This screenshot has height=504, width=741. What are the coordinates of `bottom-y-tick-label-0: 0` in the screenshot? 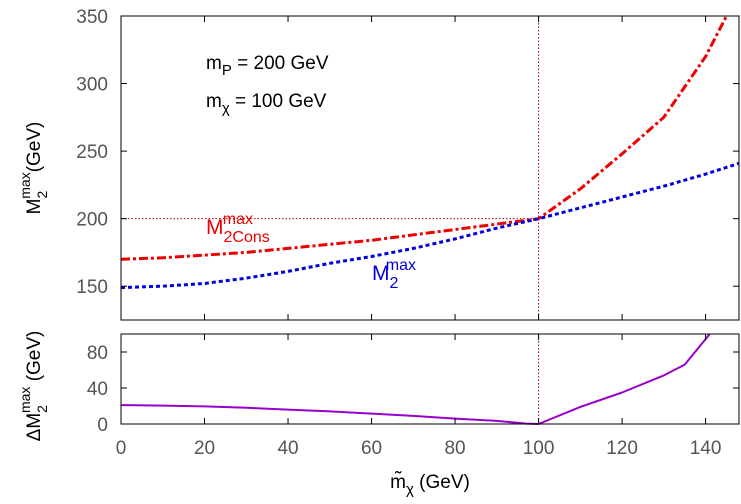 It's located at (102, 425).